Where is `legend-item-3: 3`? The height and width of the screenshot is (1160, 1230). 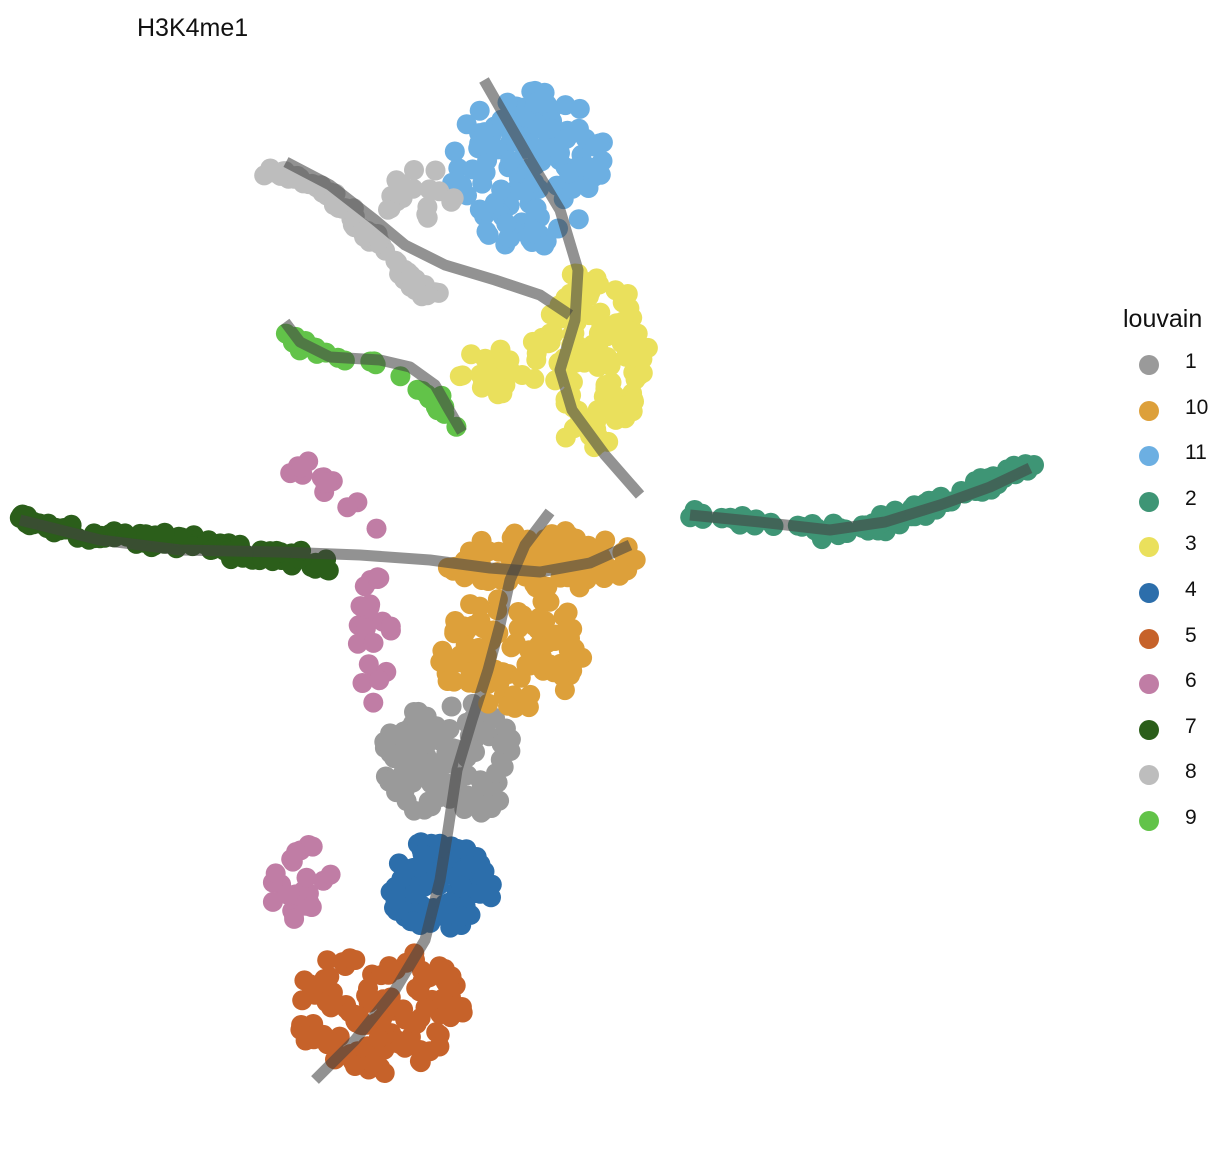
legend-item-3: 3 is located at coordinates (1175, 551).